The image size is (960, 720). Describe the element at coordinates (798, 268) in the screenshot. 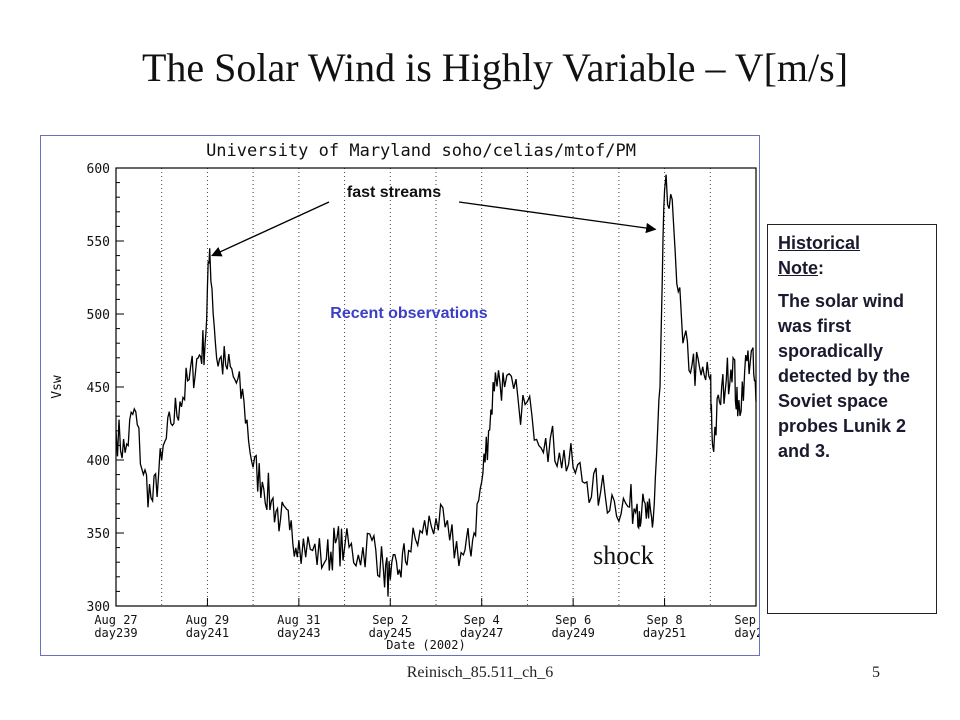

I see `note-heading-word: Note` at that location.